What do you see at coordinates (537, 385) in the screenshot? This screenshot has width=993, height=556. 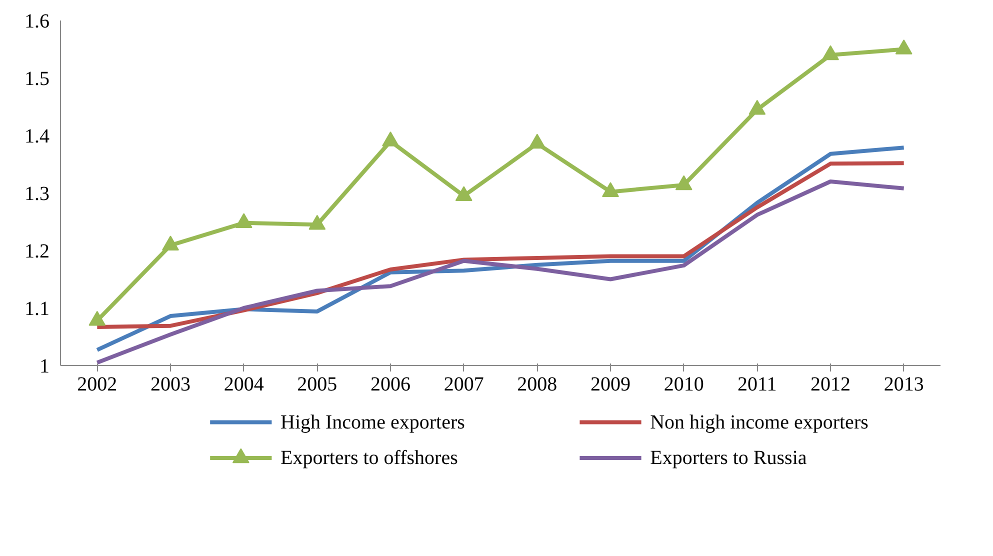 I see `x-tick-label: 2008` at bounding box center [537, 385].